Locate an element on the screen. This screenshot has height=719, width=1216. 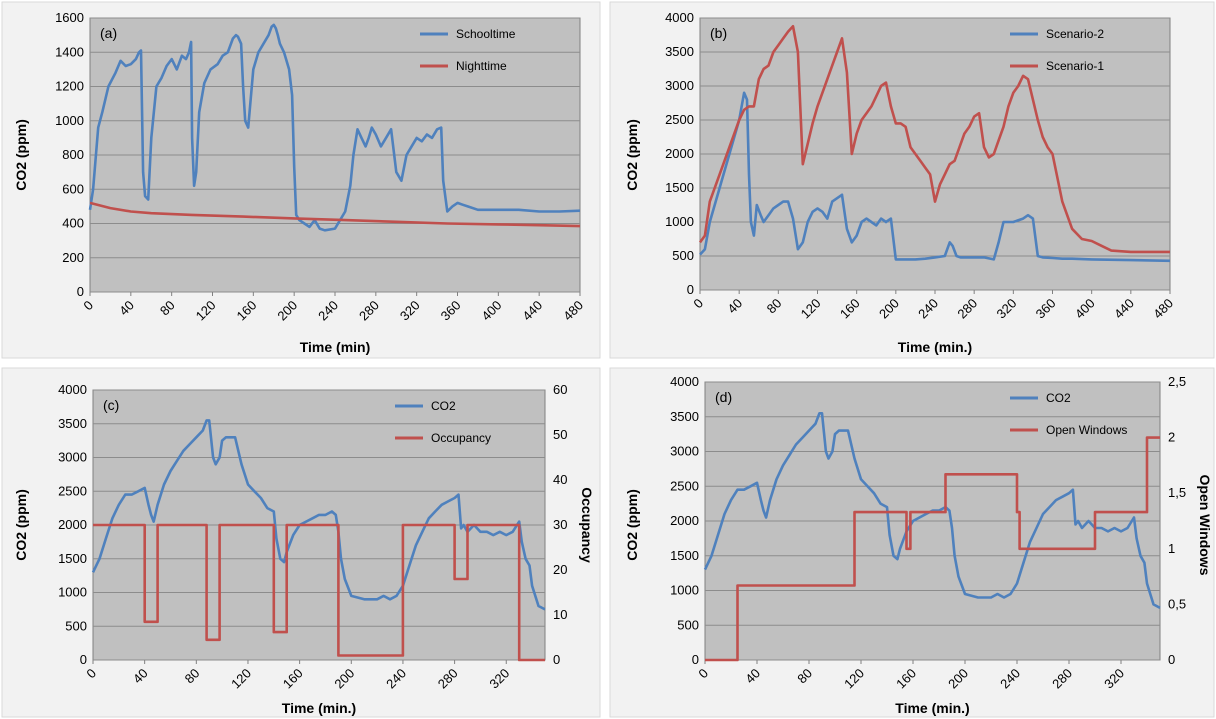
y2-tick-label: 20 is located at coordinates (560, 569).